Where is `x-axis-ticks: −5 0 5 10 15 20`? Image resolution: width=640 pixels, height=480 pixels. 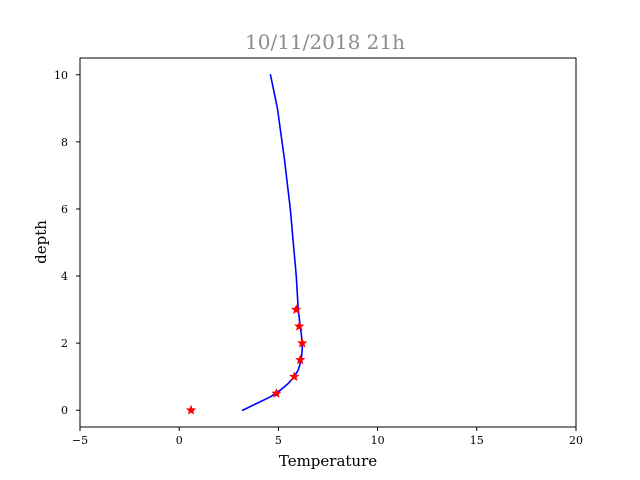
x-axis-ticks: −5 0 5 10 15 20 is located at coordinates (327, 437).